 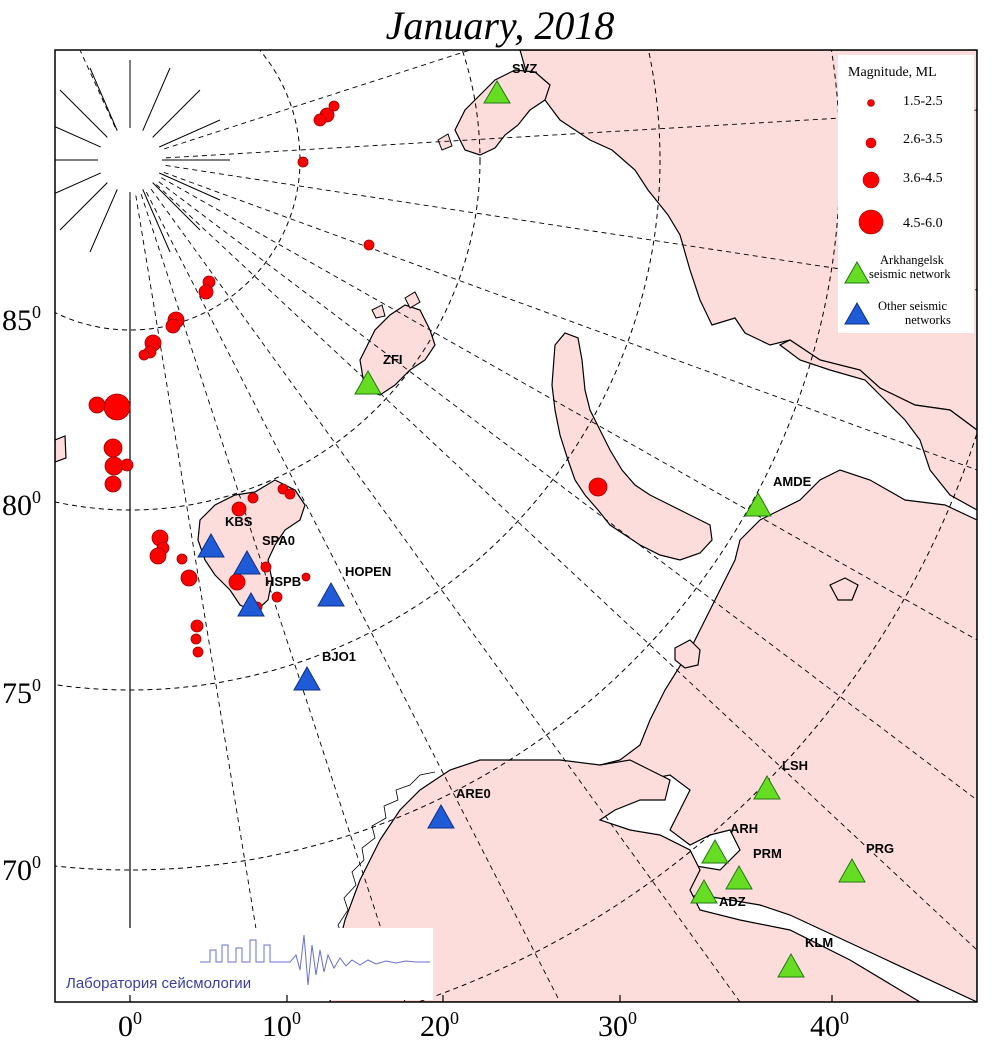 What do you see at coordinates (307, 678) in the screenshot?
I see `station-bjo1-marker` at bounding box center [307, 678].